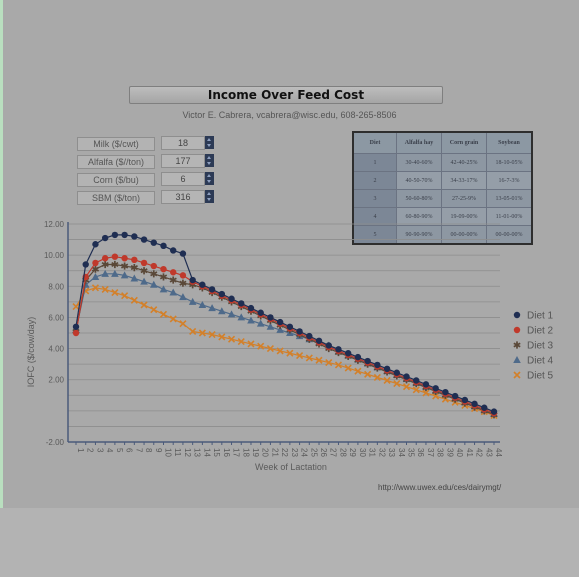  I want to click on x-tick-label: 17, so click(236, 452).